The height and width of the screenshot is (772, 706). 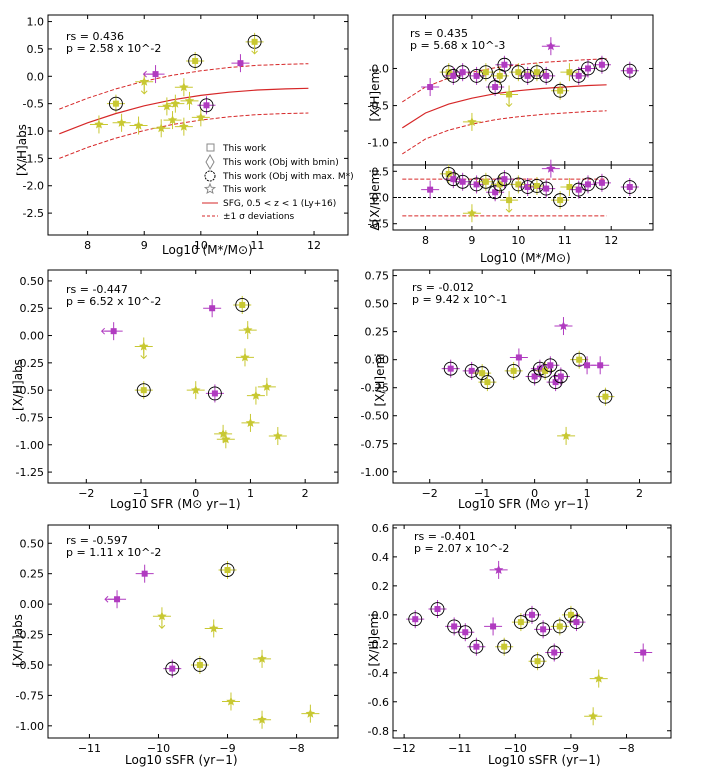 I want to click on legend-marker-diamond, so click(x=210, y=162).